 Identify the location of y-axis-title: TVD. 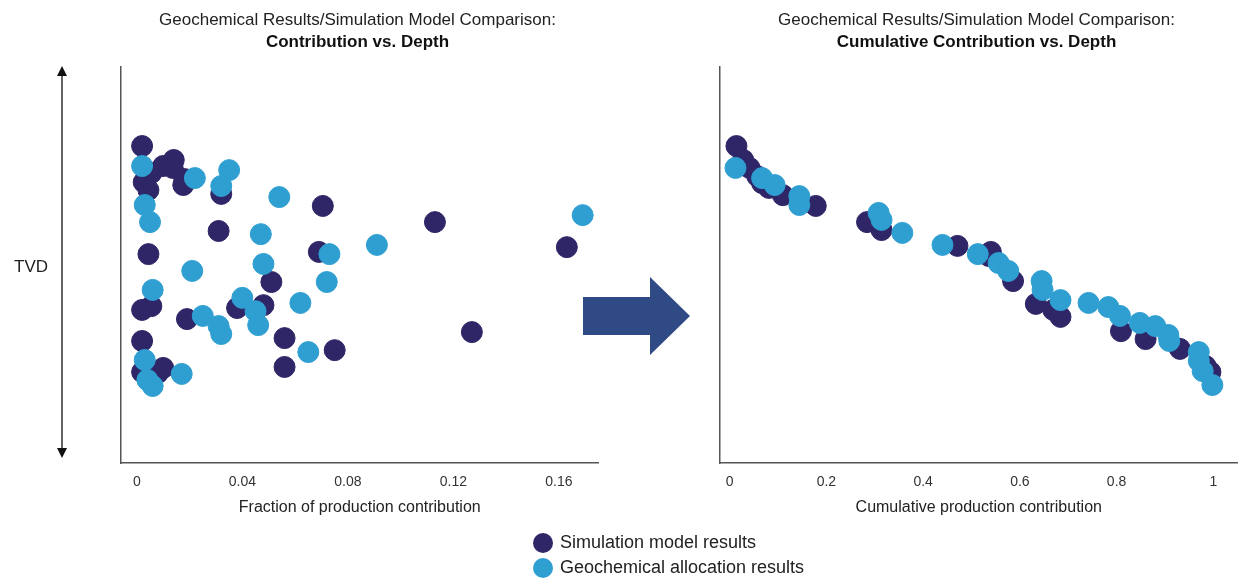
(31, 267).